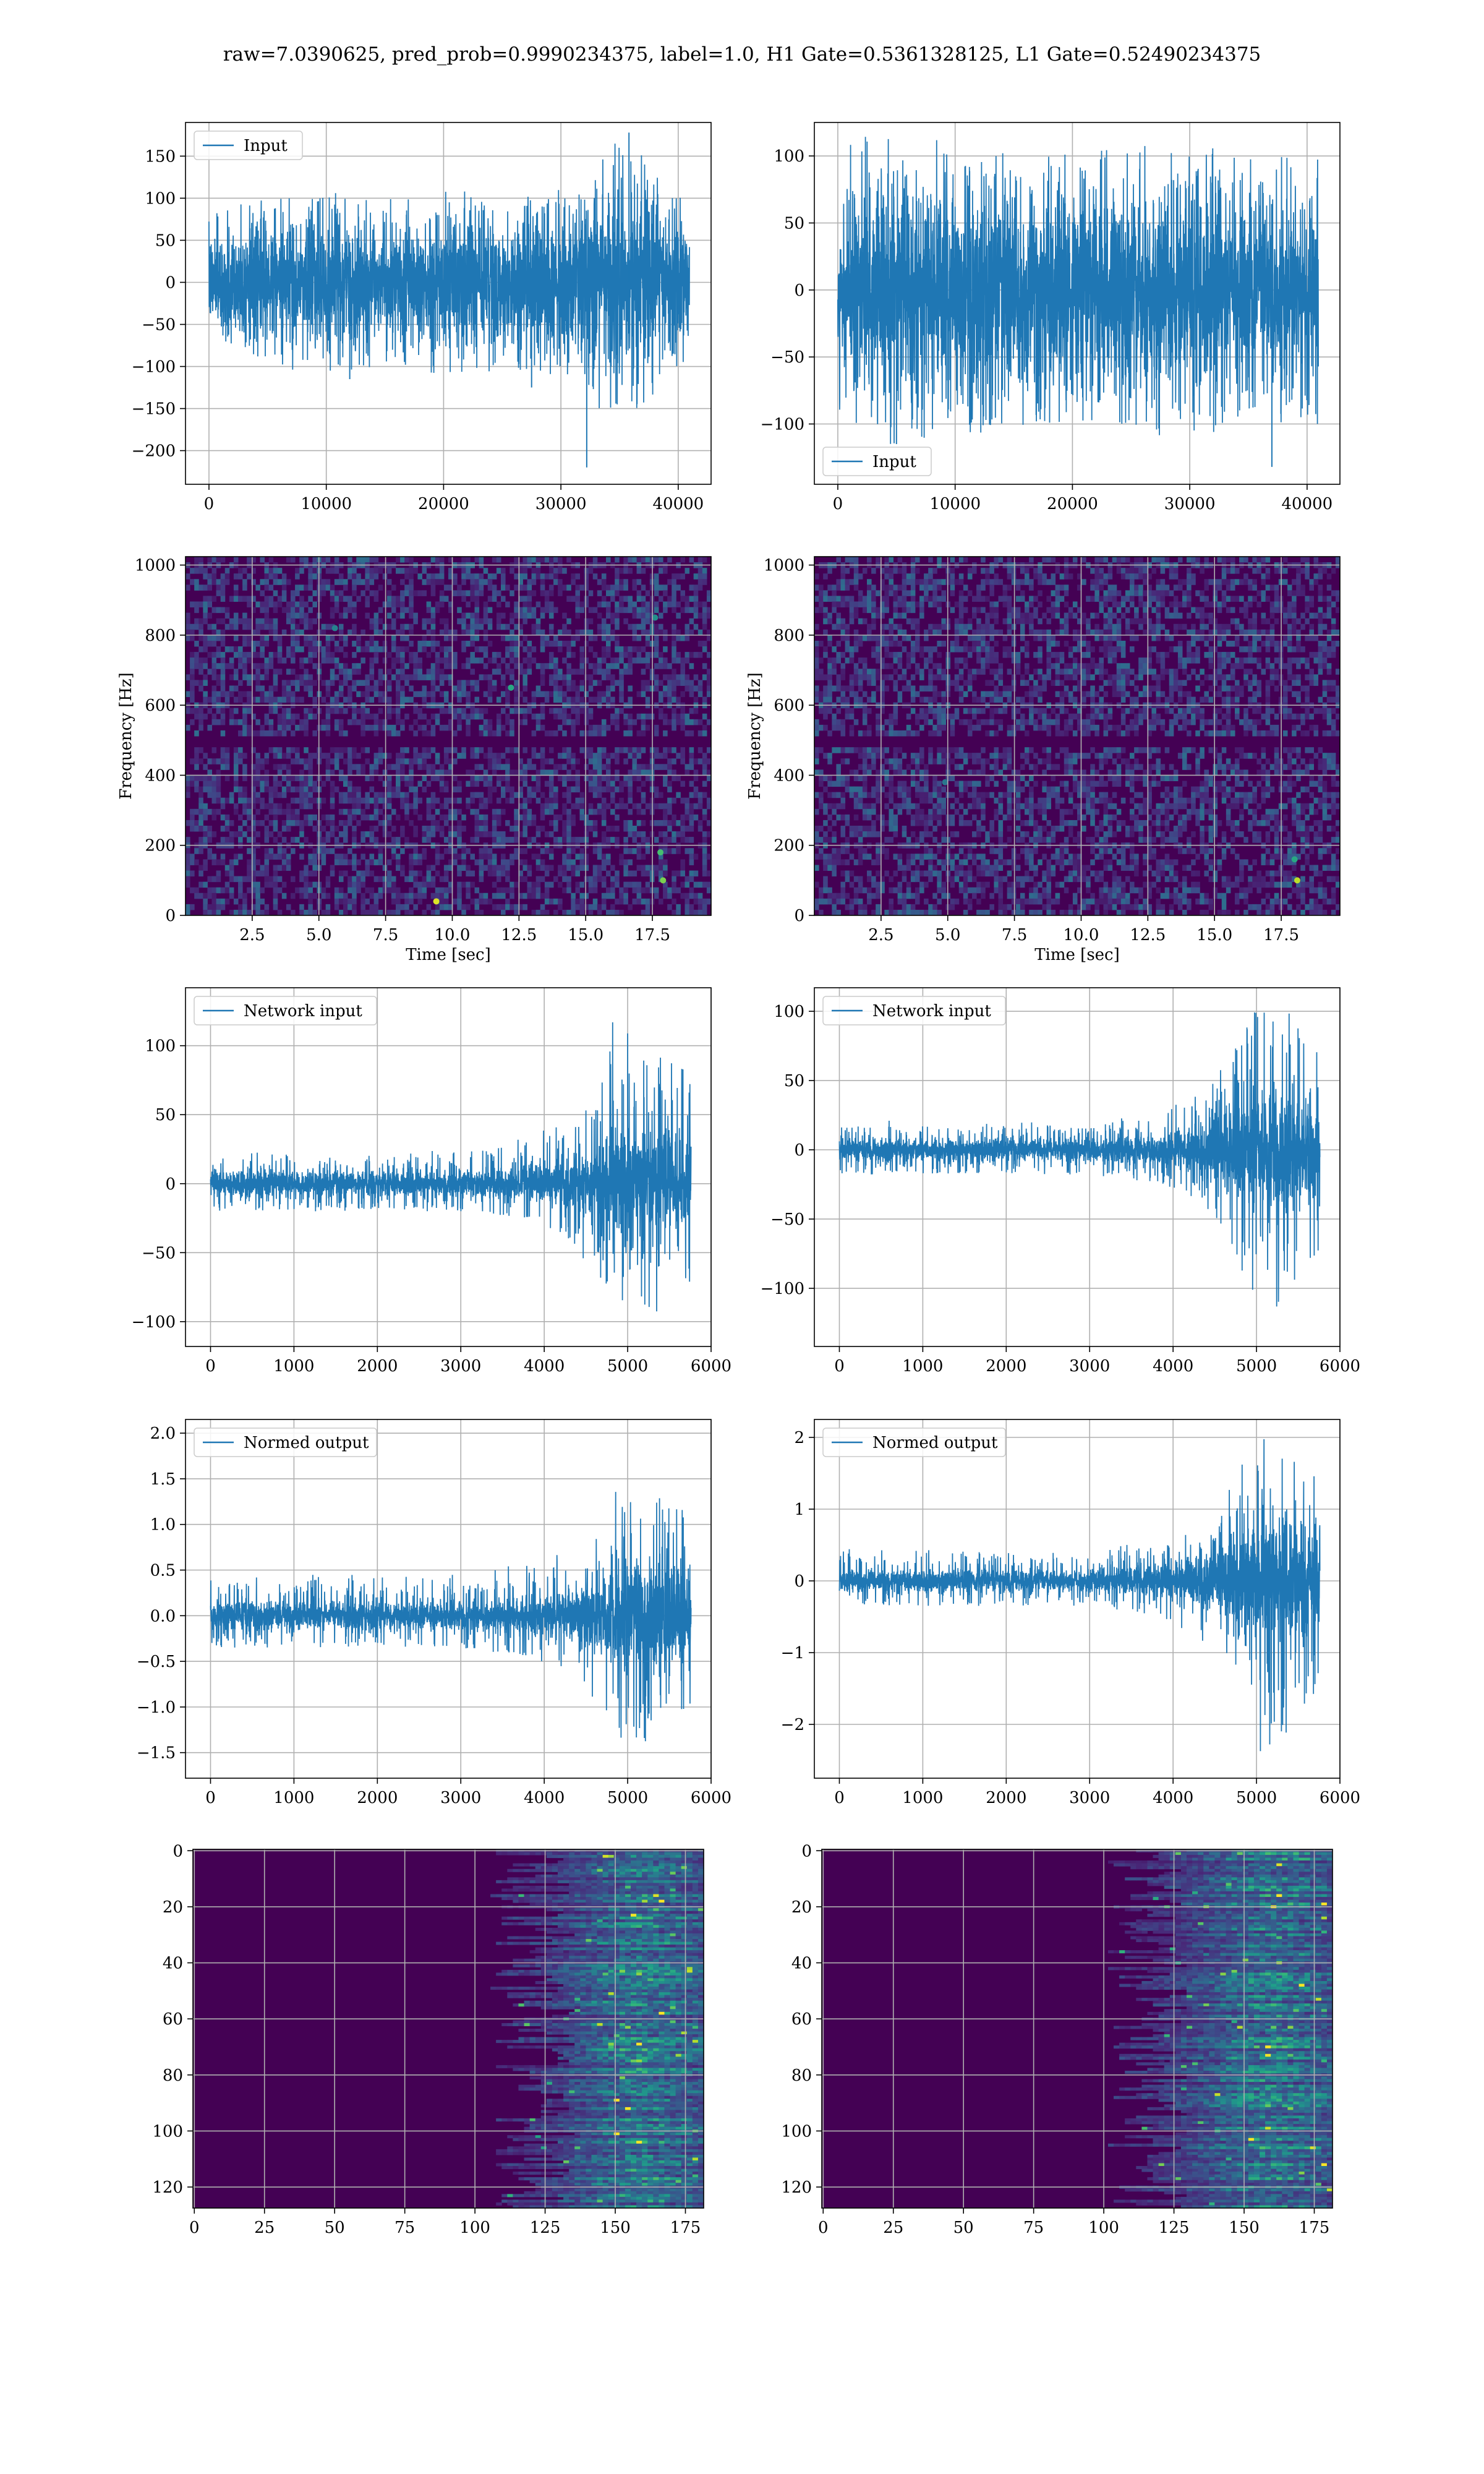 Image resolution: width=1484 pixels, height=2474 pixels. I want to click on h1-network-input-ytick-label-3: 50, so click(165, 1115).